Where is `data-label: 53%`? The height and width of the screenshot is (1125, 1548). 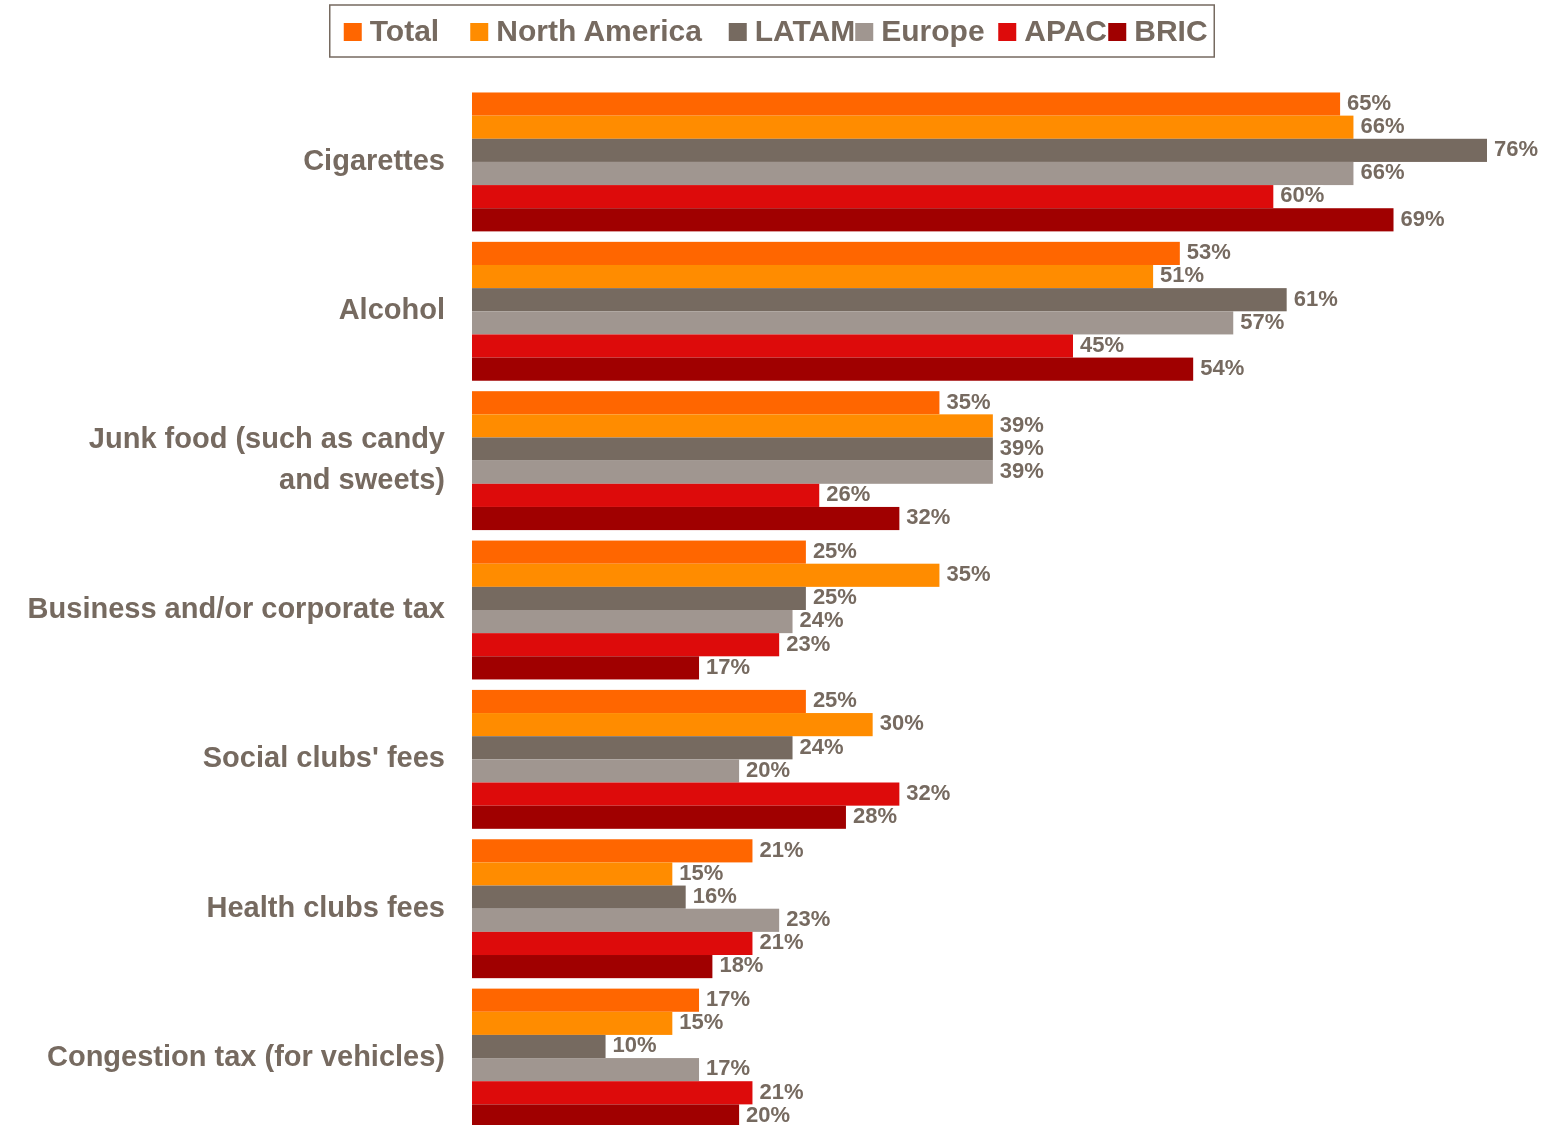 data-label: 53% is located at coordinates (1208, 252).